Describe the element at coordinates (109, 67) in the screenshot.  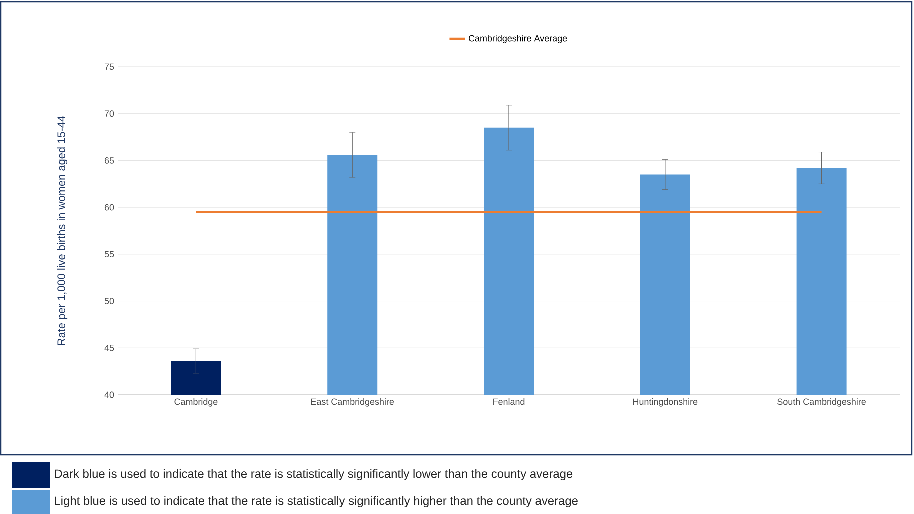
I see `y-tick-label: 75` at that location.